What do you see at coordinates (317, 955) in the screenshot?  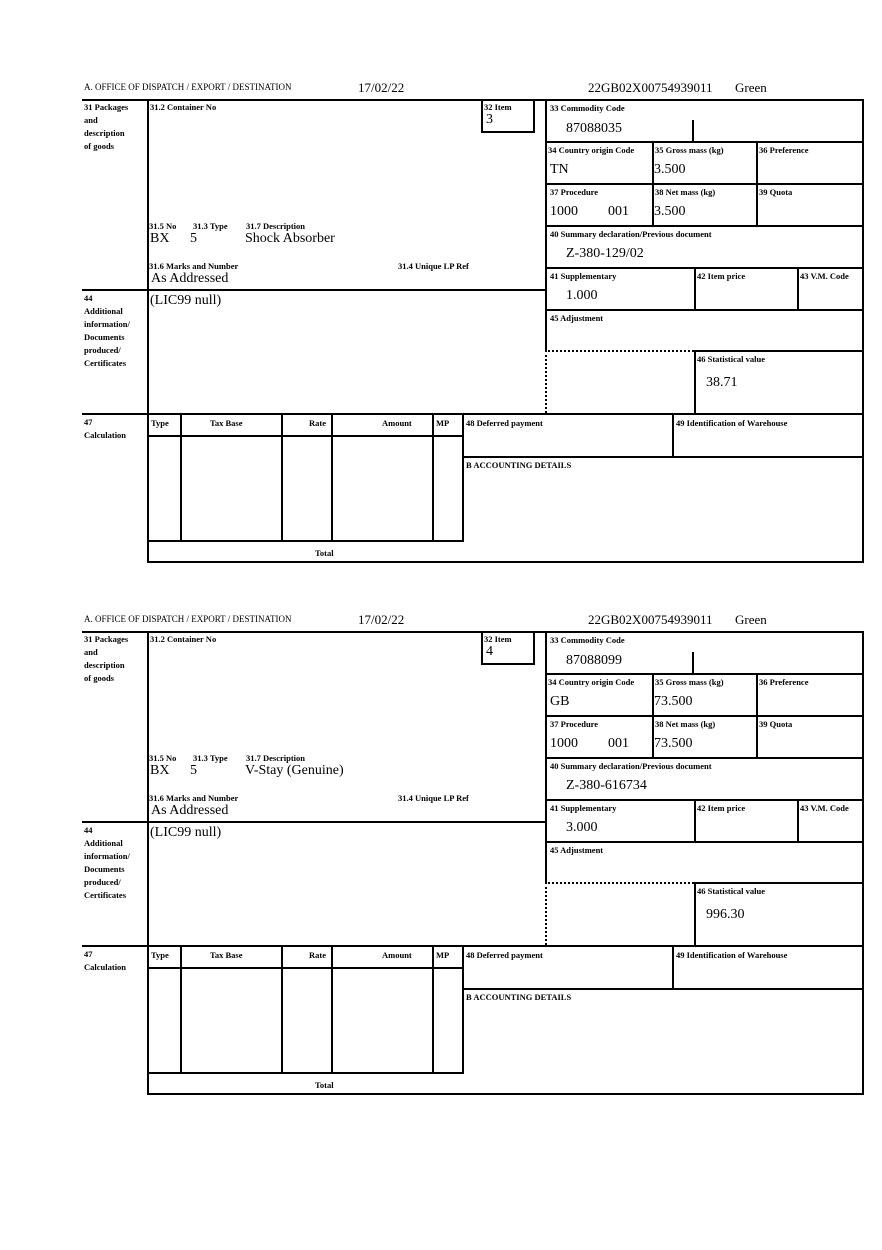 I see `calc-column-header: Rate` at bounding box center [317, 955].